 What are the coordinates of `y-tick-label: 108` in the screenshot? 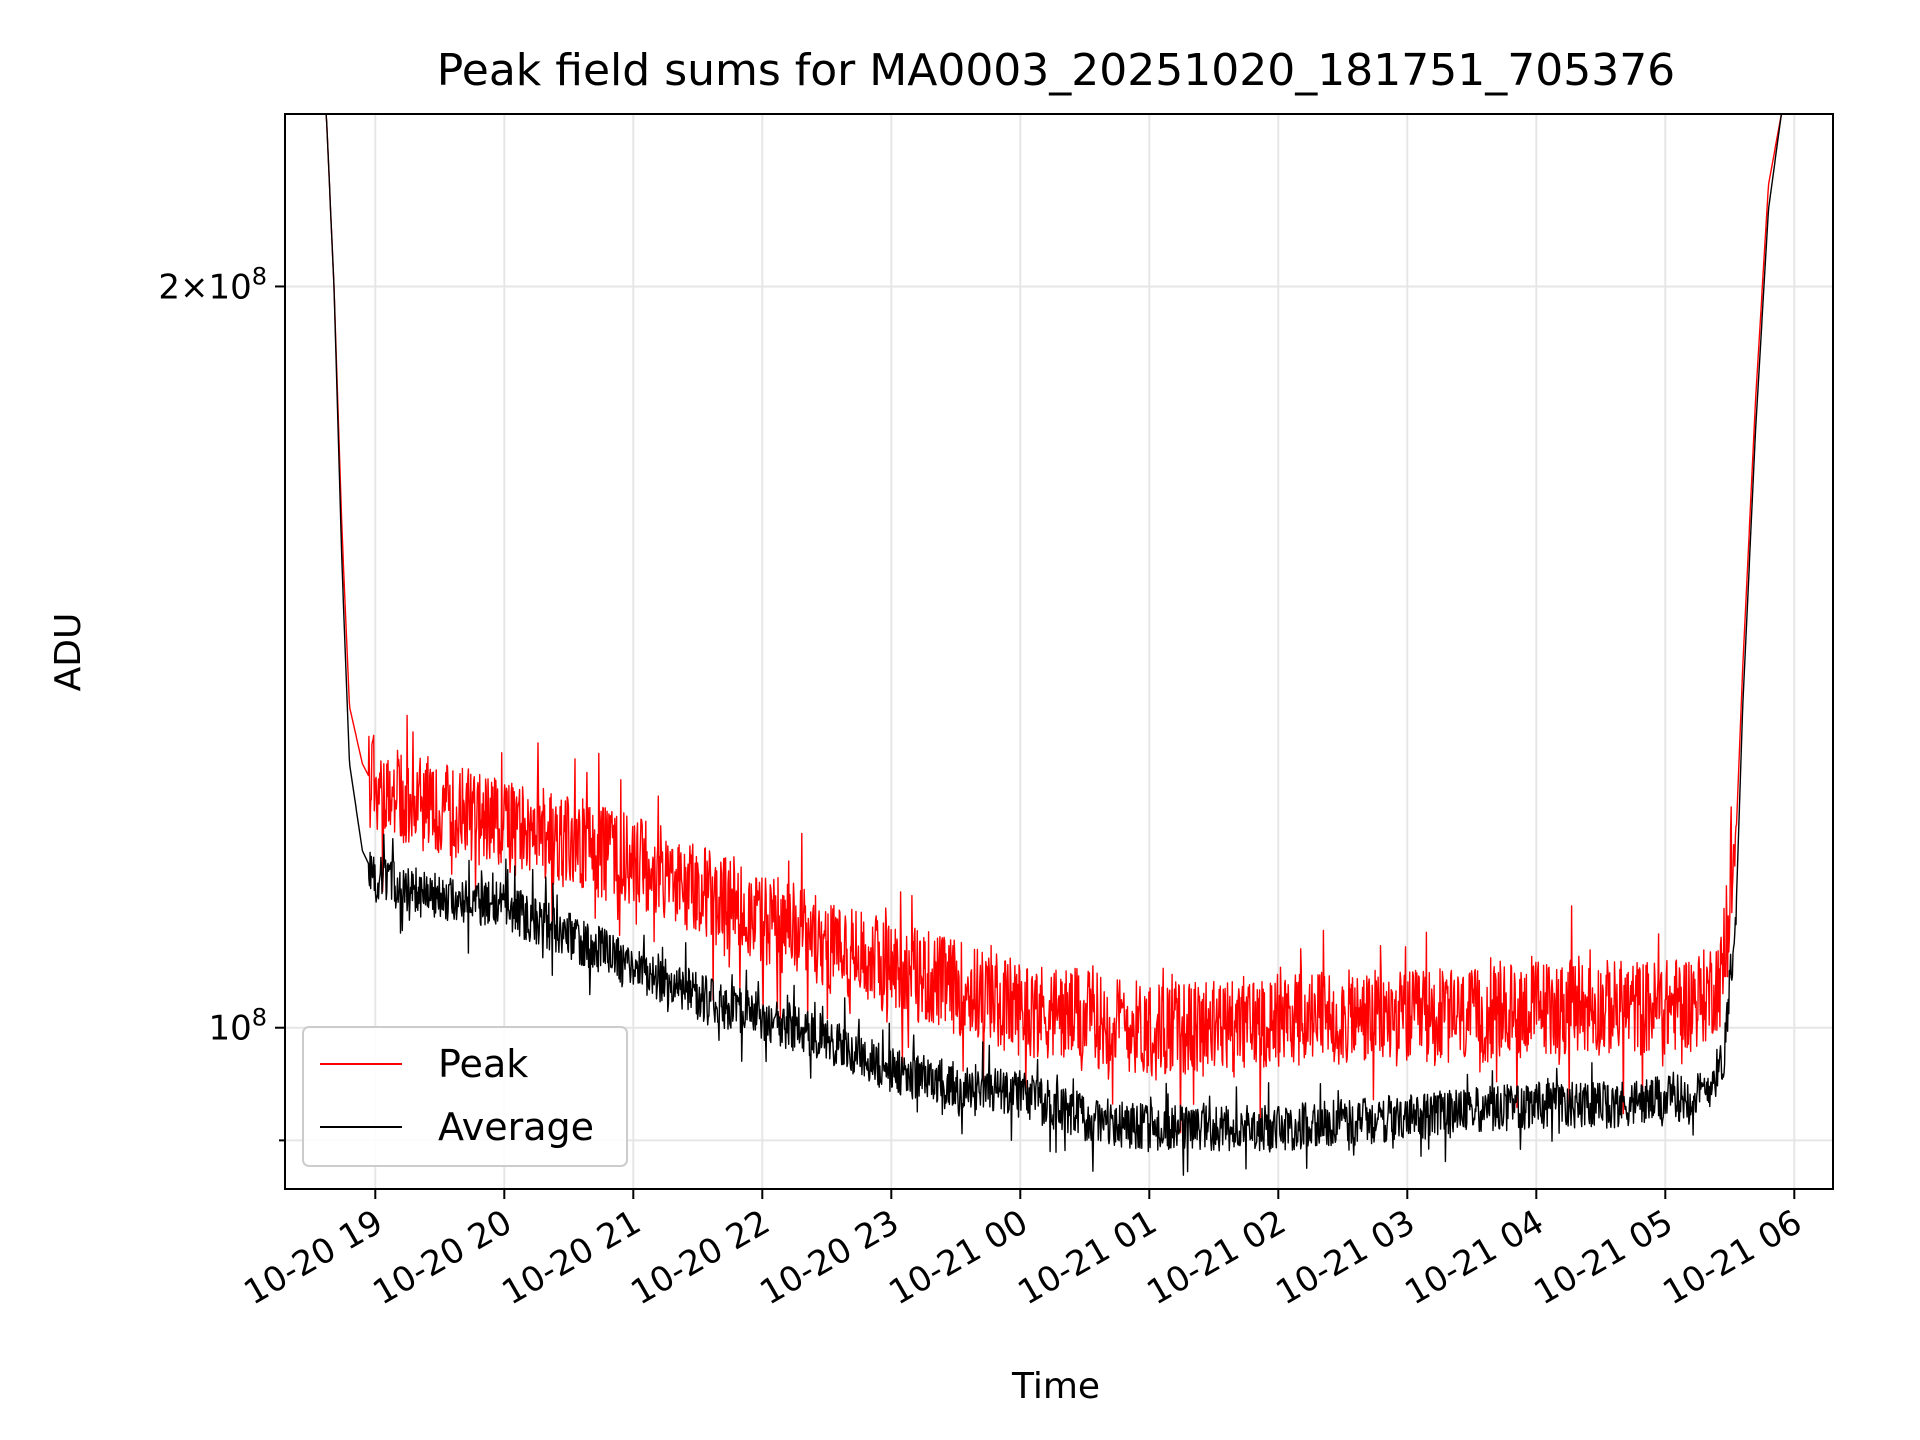 It's located at (237, 1026).